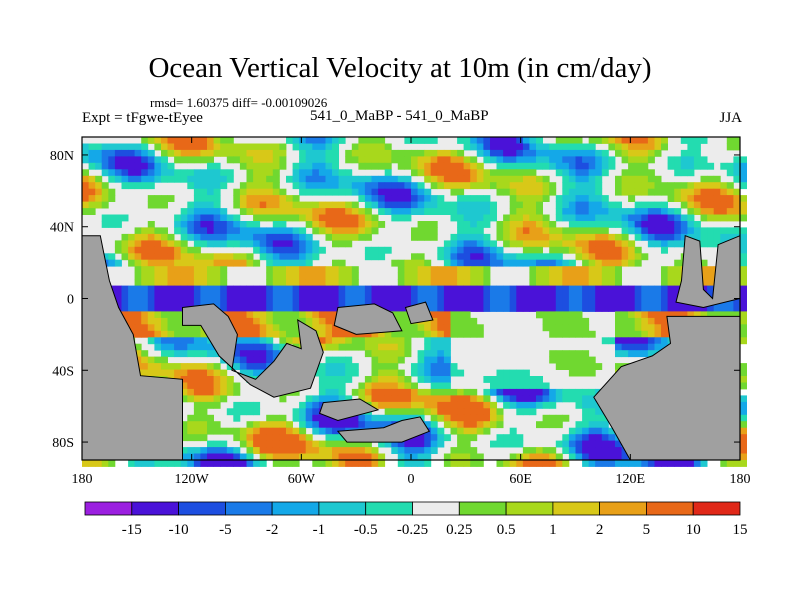 This screenshot has height=600, width=800. I want to click on colorbar-swatch, so click(295, 508).